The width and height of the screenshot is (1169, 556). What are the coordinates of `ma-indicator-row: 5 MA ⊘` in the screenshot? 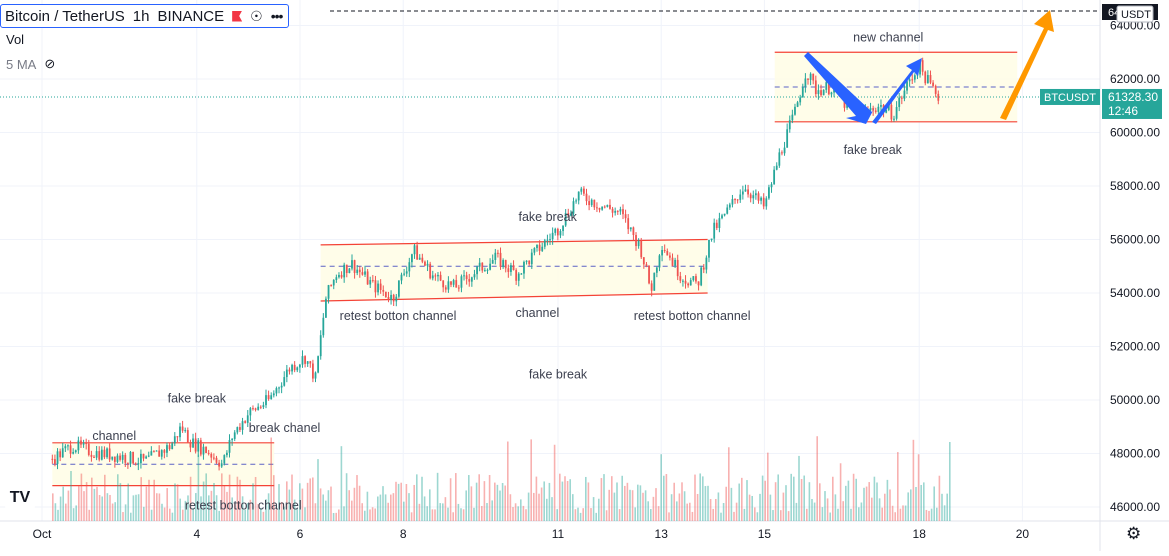 It's located at (30, 64).